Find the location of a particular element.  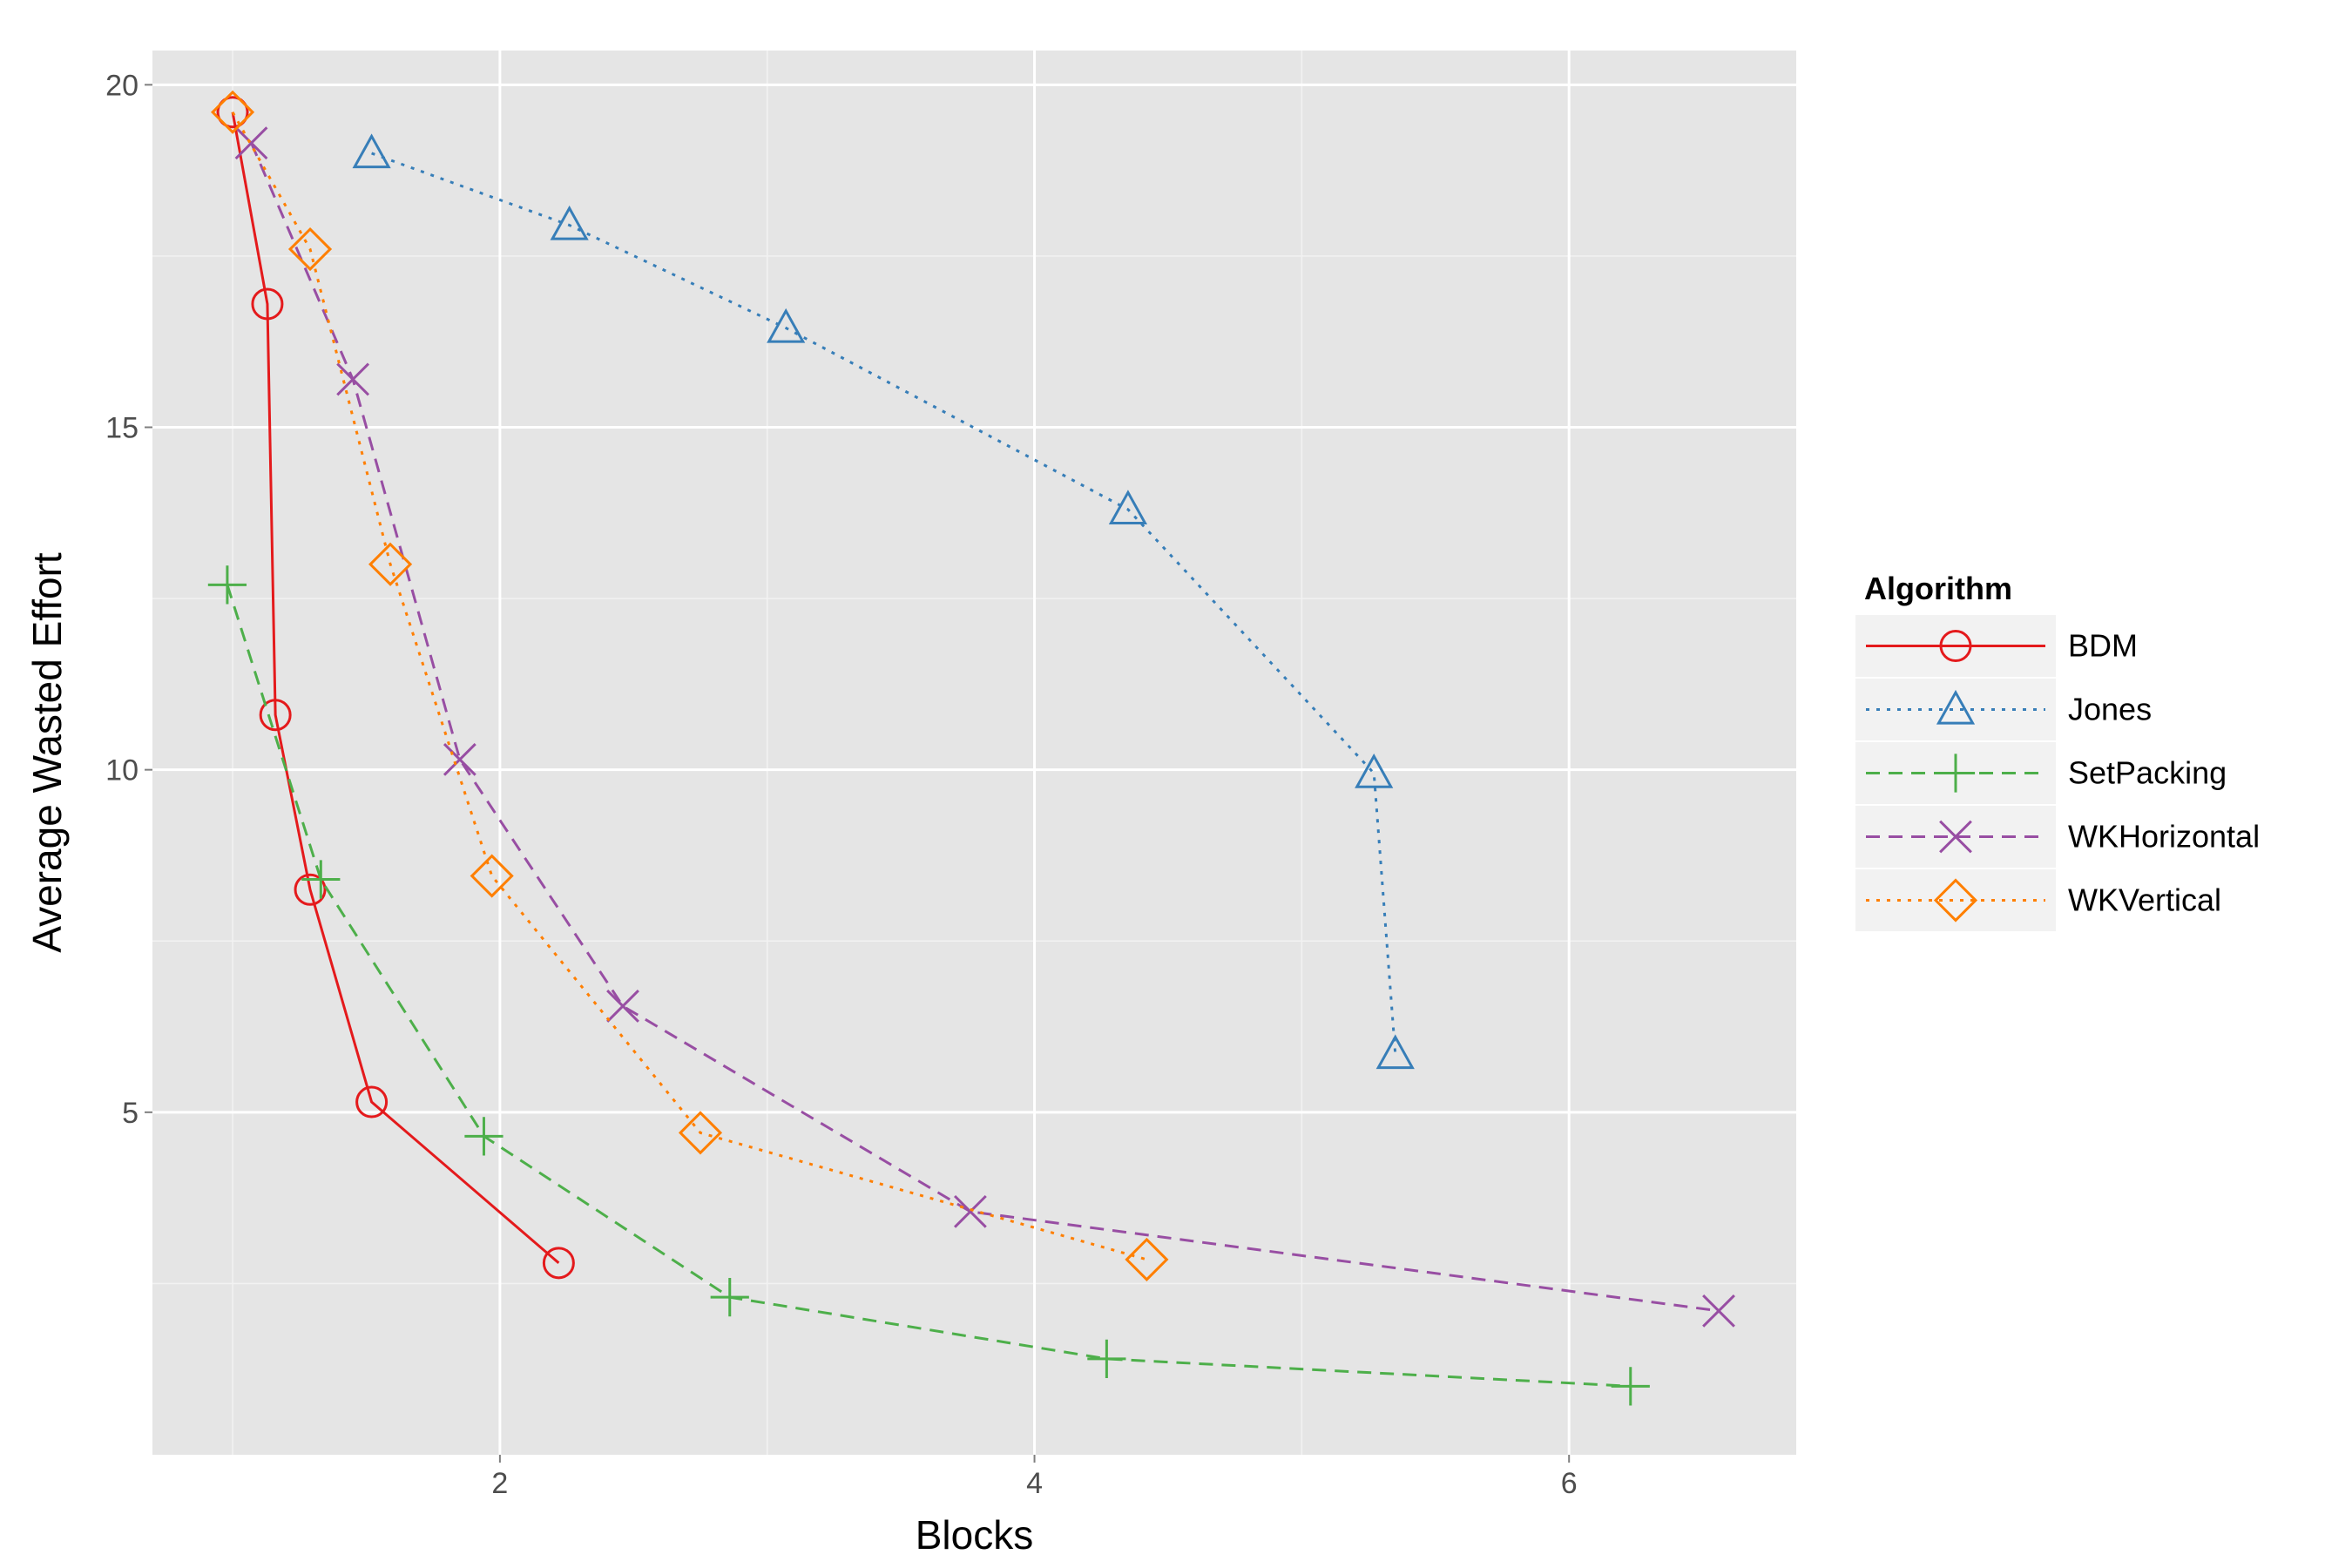

legend-item-jones: Jones is located at coordinates (2003, 709).